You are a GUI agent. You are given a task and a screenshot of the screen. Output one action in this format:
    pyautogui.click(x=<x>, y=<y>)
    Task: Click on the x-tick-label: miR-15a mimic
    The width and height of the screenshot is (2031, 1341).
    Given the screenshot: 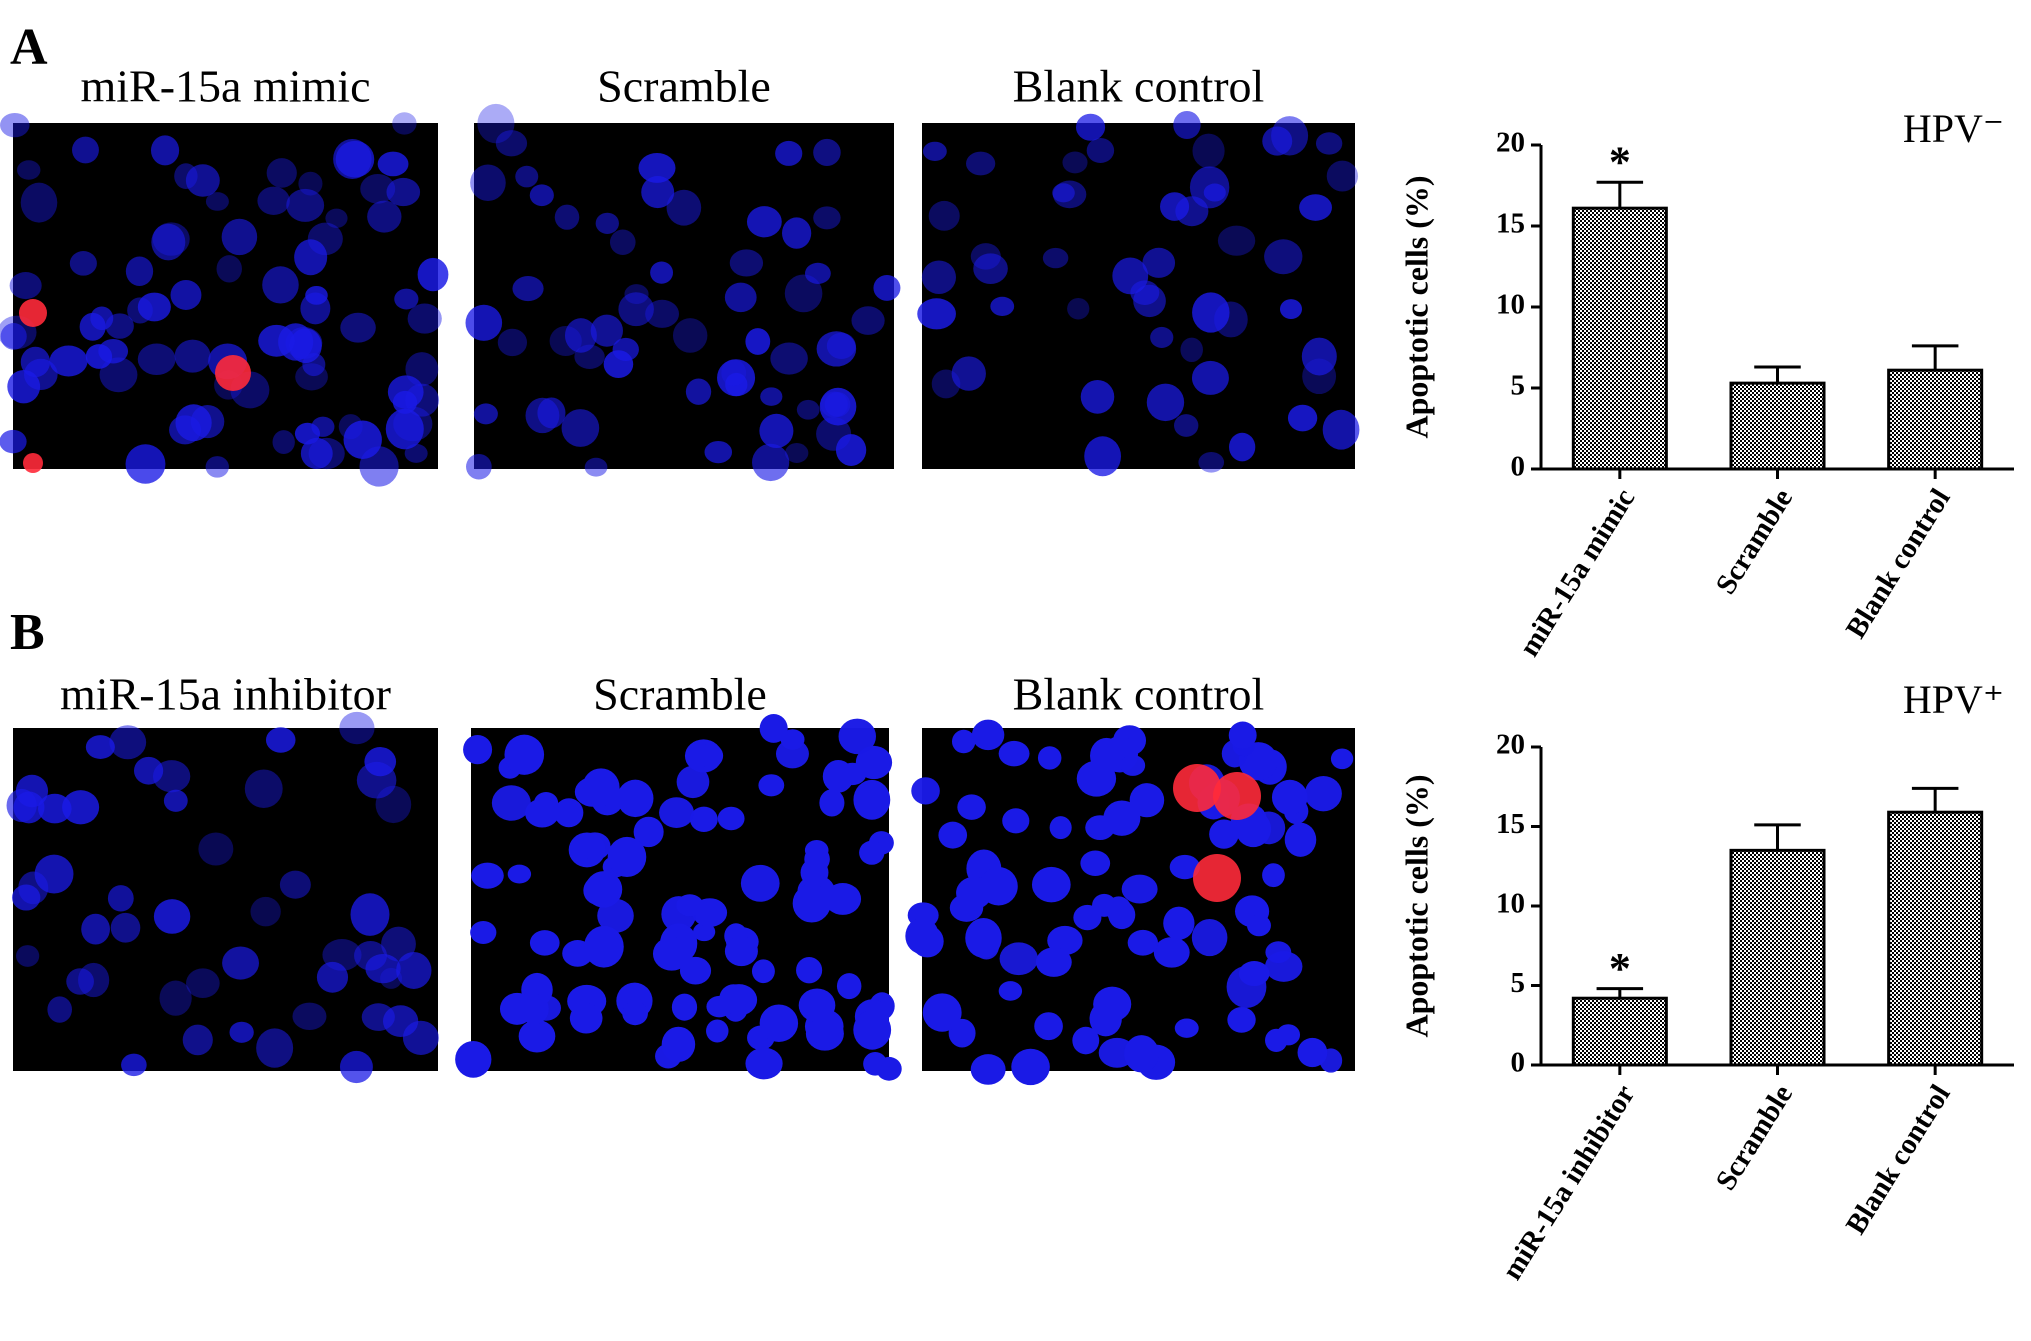 What is the action you would take?
    pyautogui.click(x=1577, y=572)
    